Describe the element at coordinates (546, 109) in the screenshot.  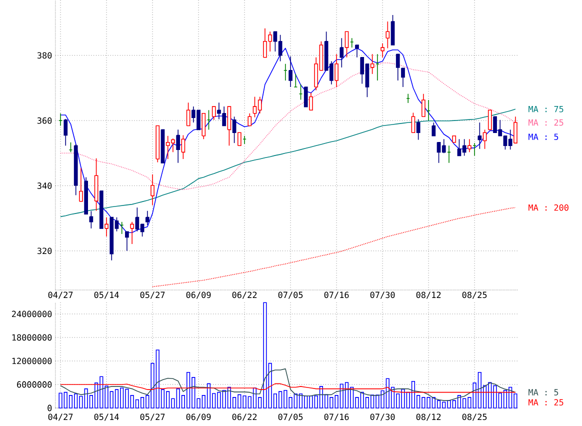
I see `series-label: MA : 75` at that location.